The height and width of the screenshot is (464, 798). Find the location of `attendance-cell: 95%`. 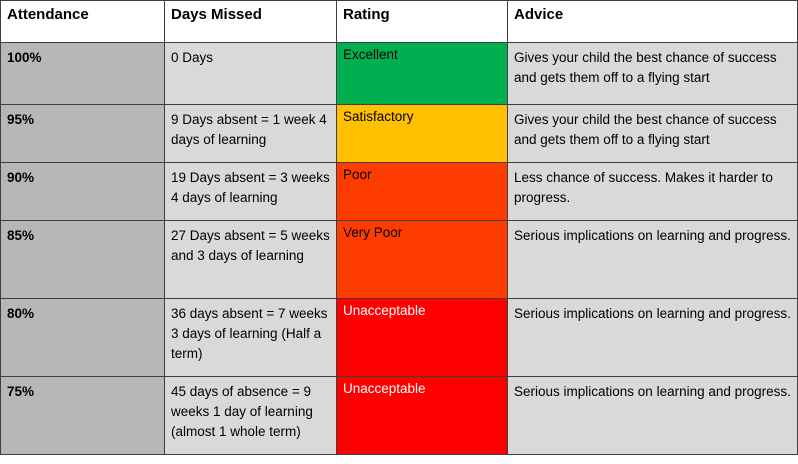

attendance-cell: 95% is located at coordinates (82, 133).